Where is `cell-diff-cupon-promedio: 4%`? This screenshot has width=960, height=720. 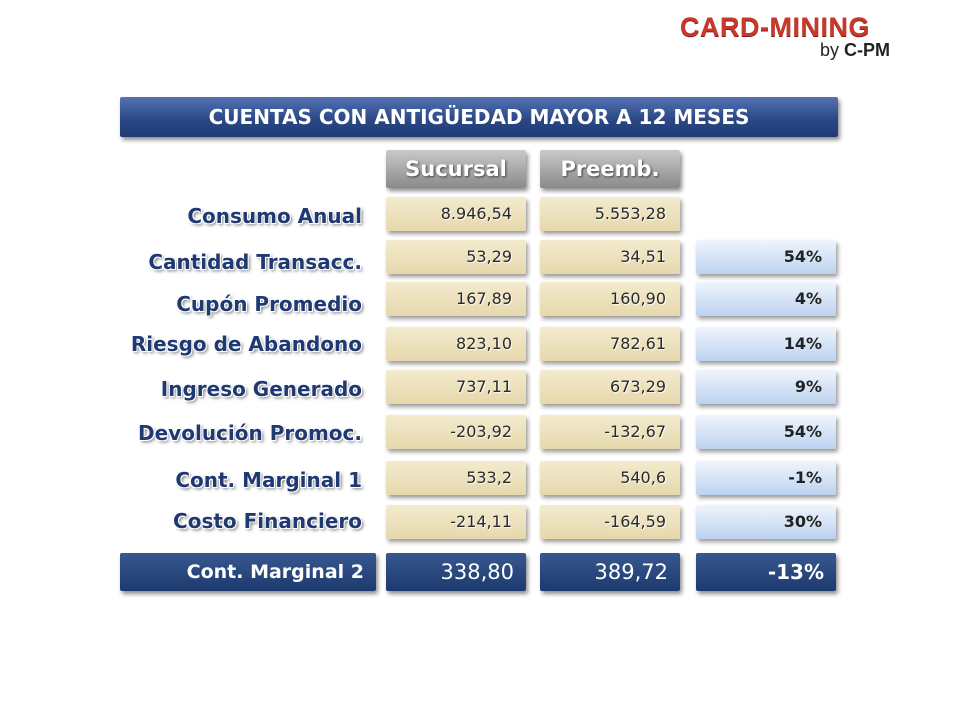
cell-diff-cupon-promedio: 4% is located at coordinates (766, 299).